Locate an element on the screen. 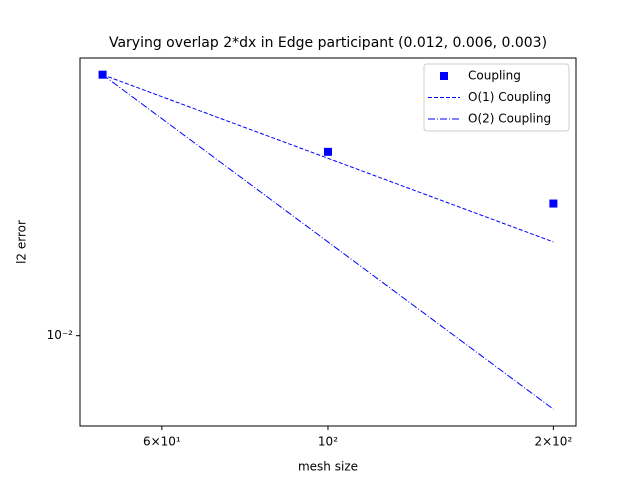  x-tick-label: 10² is located at coordinates (328, 442).